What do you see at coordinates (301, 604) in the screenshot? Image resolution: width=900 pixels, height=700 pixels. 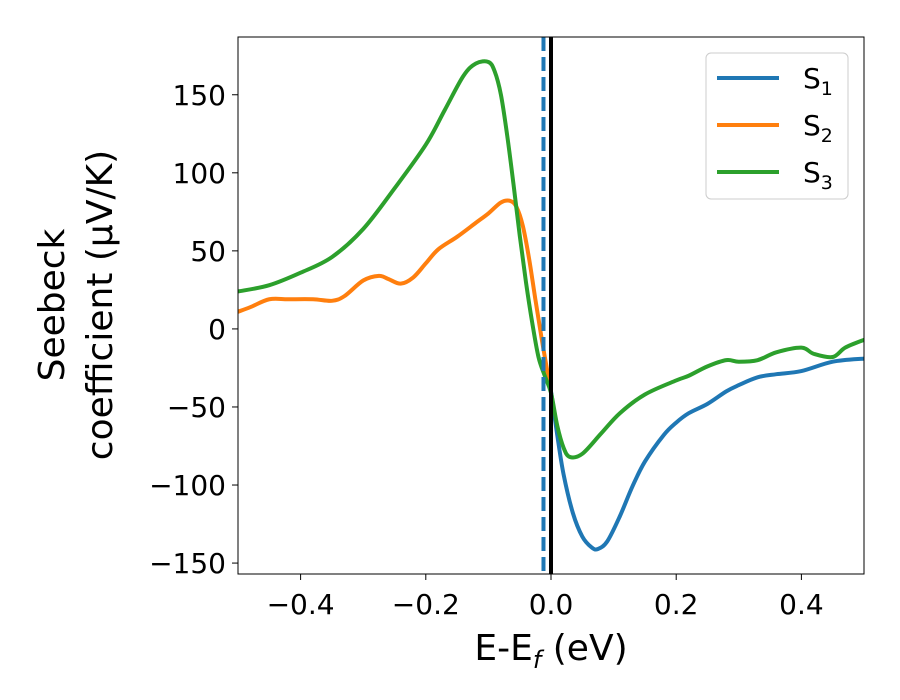 I see `x-tick-label: −0.4` at bounding box center [301, 604].